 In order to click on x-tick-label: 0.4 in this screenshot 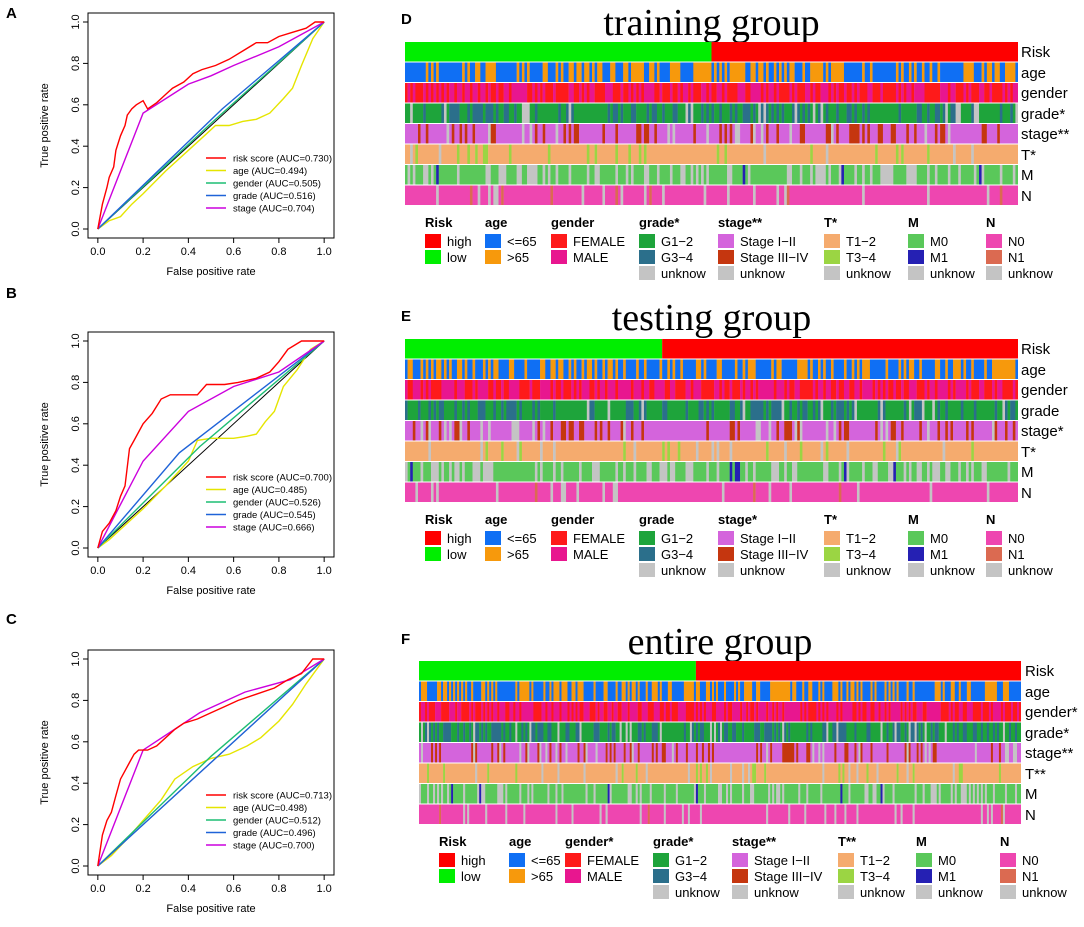, I will do `click(188, 571)`.